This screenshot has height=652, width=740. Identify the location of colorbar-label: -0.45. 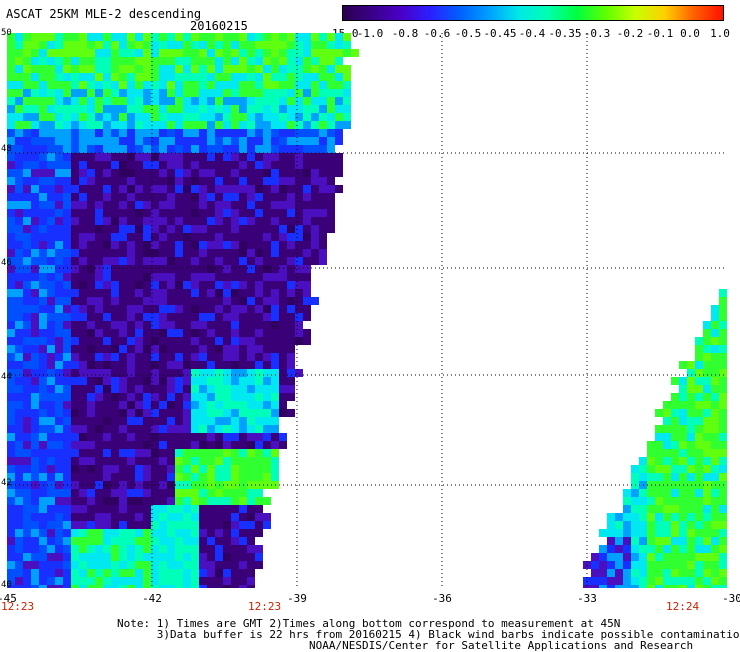
(500, 33).